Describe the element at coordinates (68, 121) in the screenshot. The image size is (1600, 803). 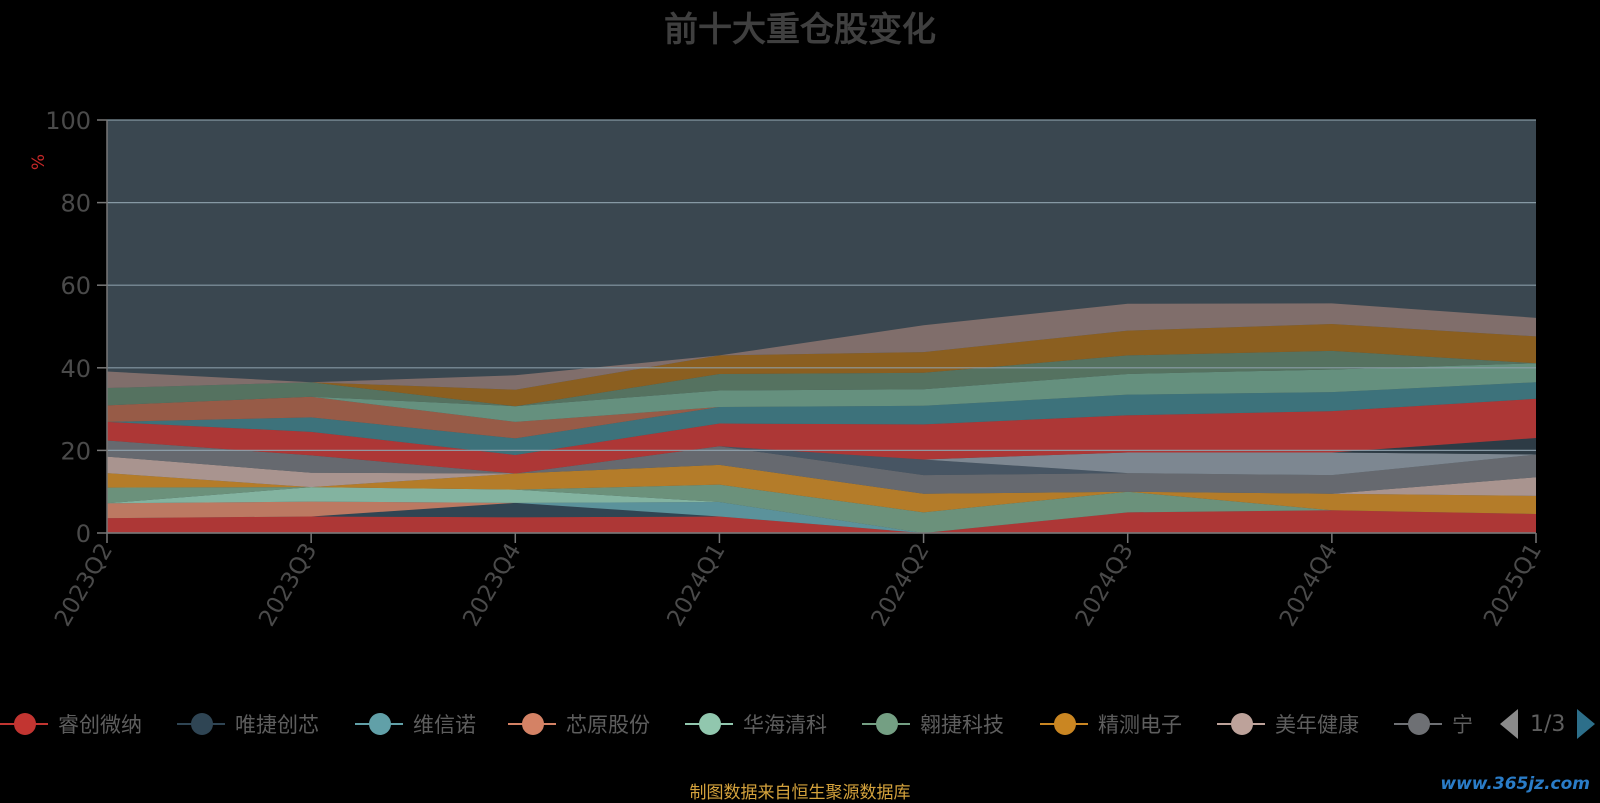
I see `y-tick-label: 100` at that location.